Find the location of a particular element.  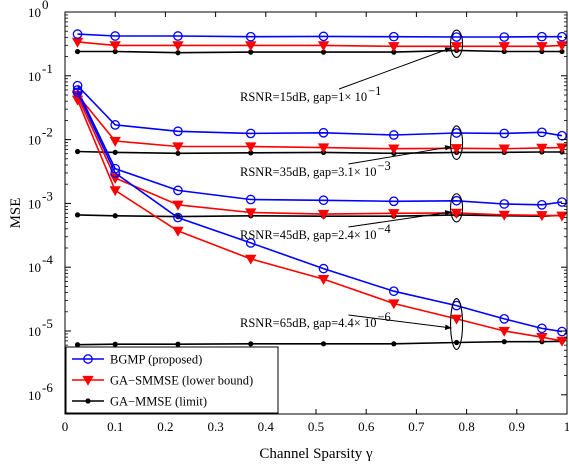

gap-annotation-exponent-65dB: −6 is located at coordinates (383, 317).